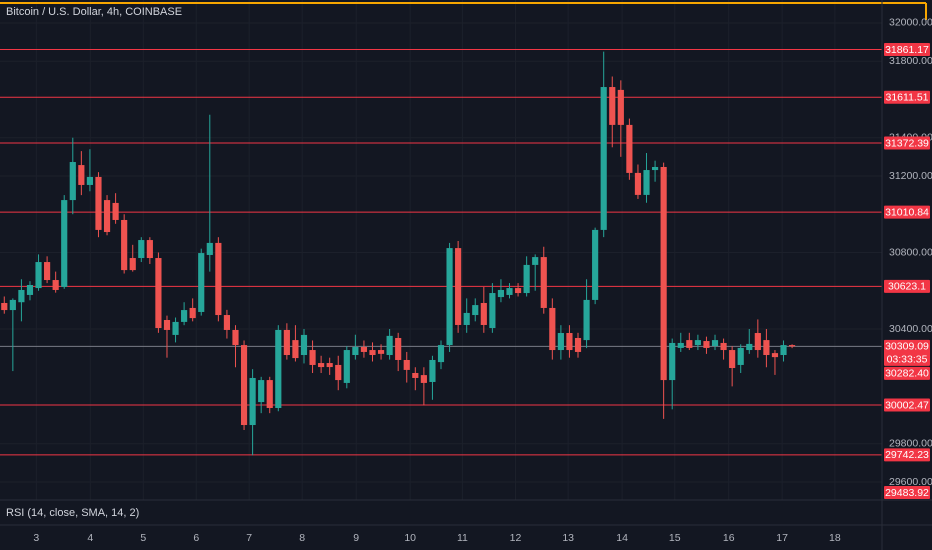 The height and width of the screenshot is (550, 932). Describe the element at coordinates (729, 538) in the screenshot. I see `x-tick-label: 16` at that location.